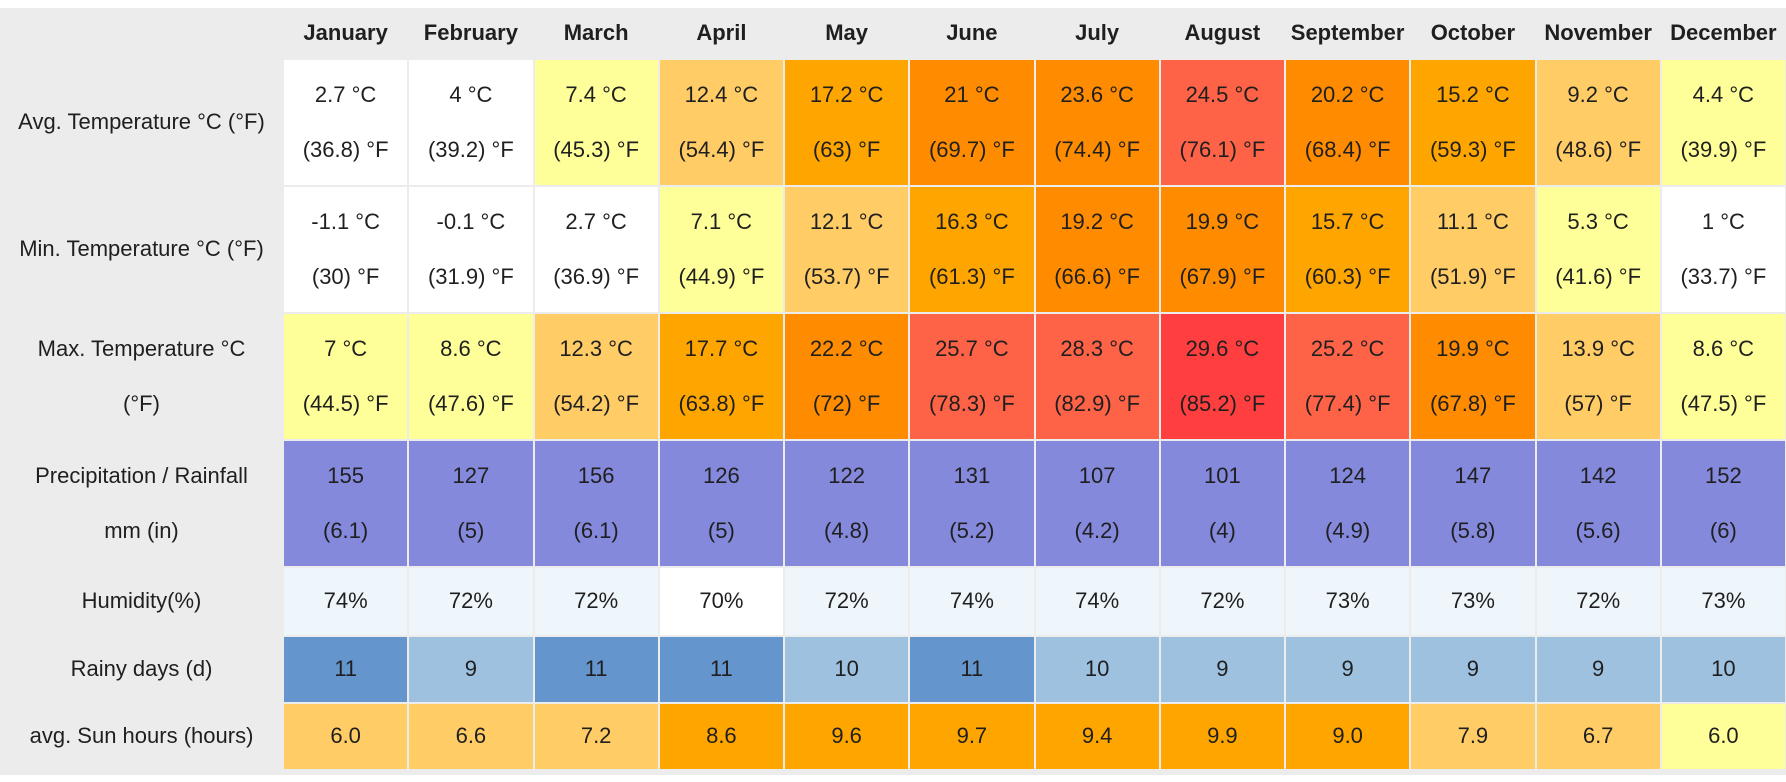 The height and width of the screenshot is (782, 1786). I want to click on cell-secondary-value: (31.9) °F, so click(470, 276).